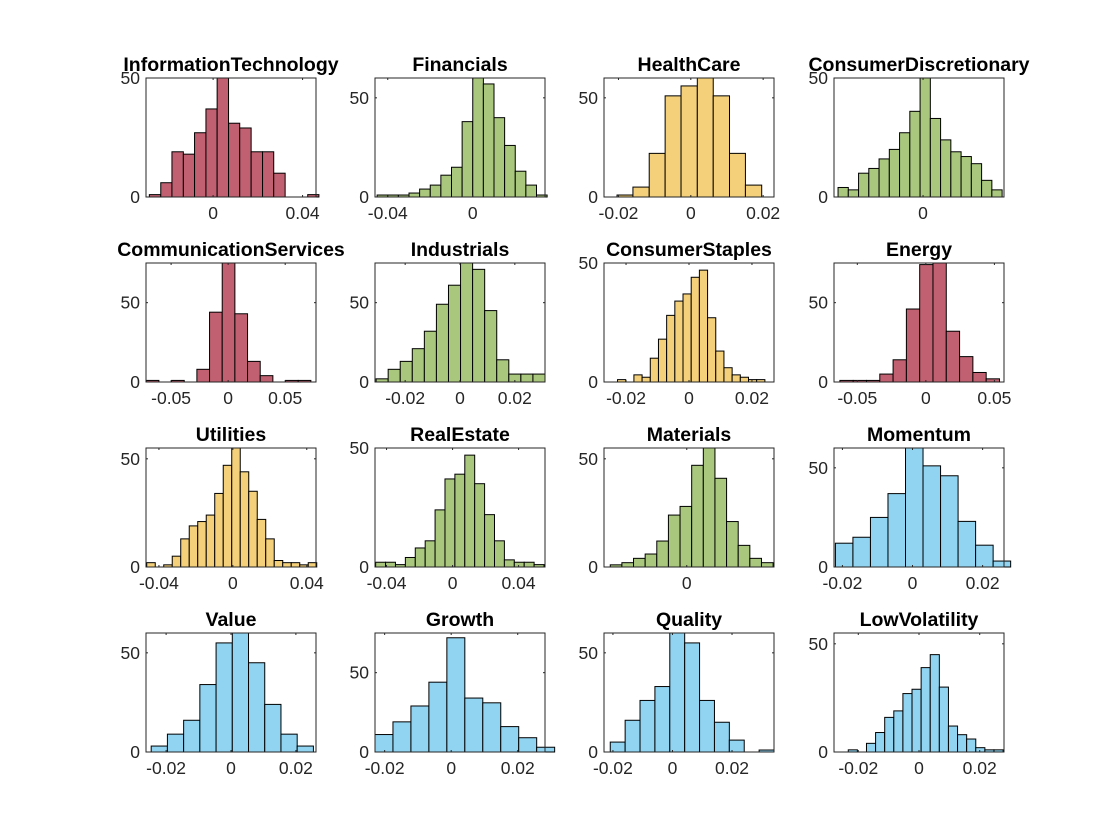 The image size is (1120, 840). I want to click on x-tick-label: -0.05, so click(857, 398).